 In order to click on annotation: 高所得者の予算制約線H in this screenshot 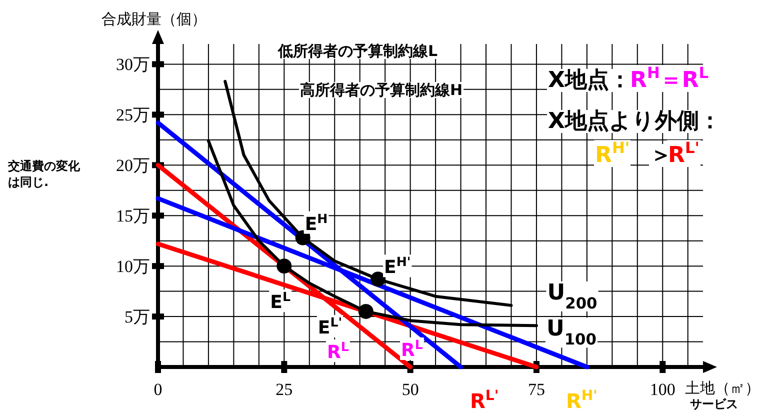, I will do `click(381, 90)`.